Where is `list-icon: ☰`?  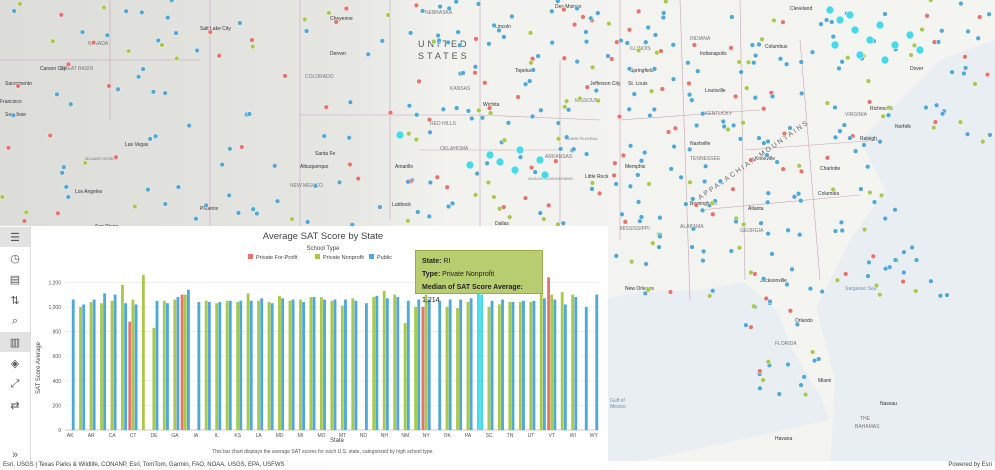
list-icon: ☰ is located at coordinates (15, 237).